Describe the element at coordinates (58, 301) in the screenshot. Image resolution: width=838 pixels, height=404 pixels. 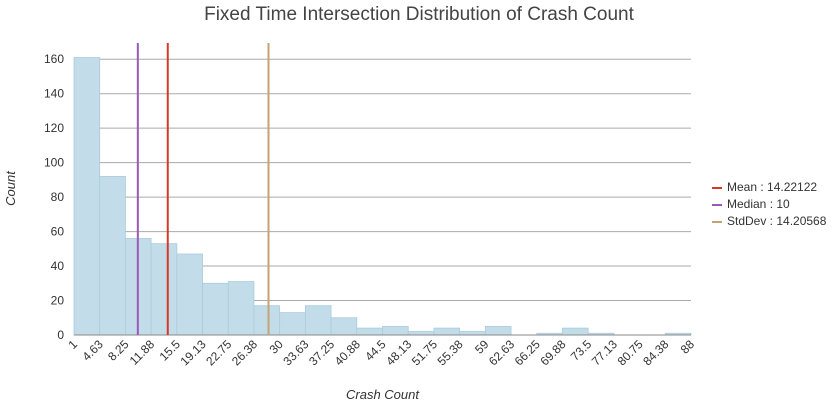
I see `y-tick-label: 20` at that location.